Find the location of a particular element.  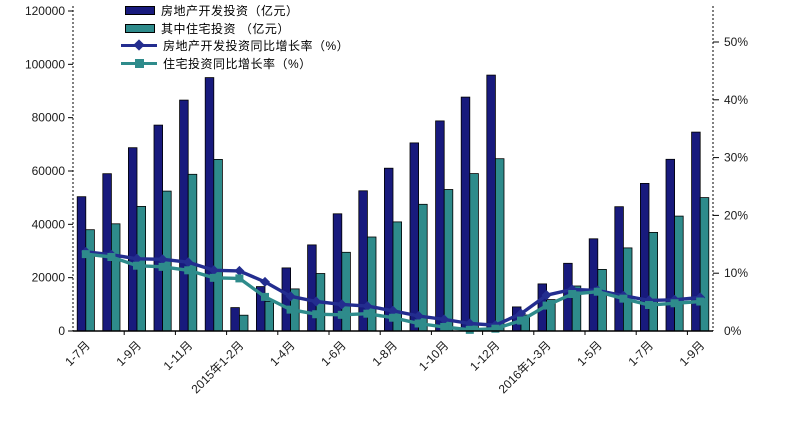

right-axis-tick-label: 30% is located at coordinates (736, 158).